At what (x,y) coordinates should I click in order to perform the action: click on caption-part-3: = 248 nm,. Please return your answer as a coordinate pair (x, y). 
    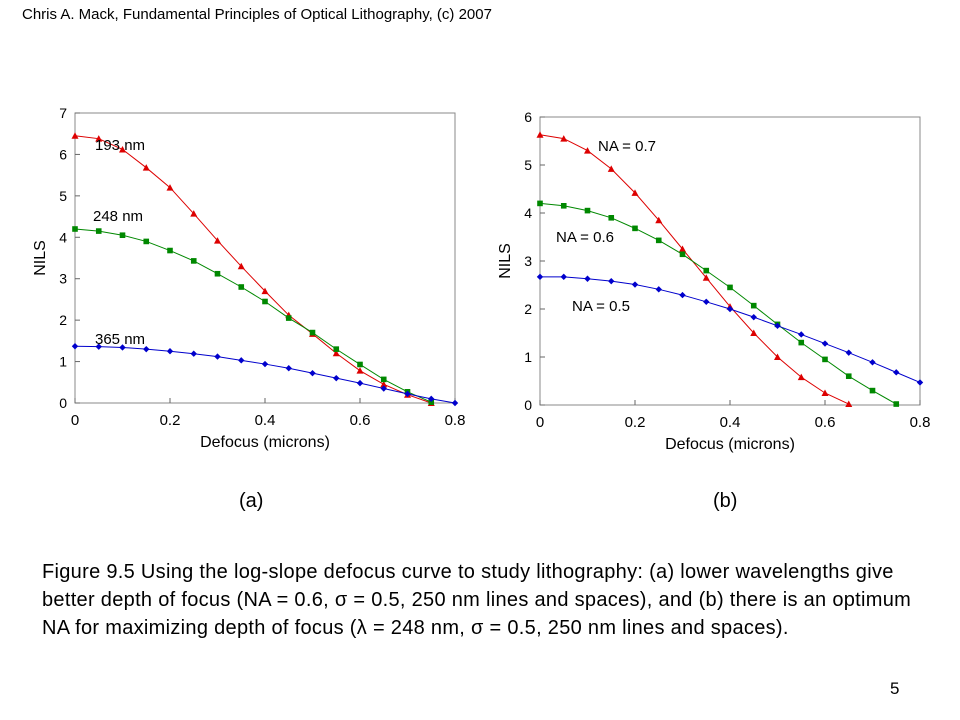
    Looking at the image, I should click on (419, 628).